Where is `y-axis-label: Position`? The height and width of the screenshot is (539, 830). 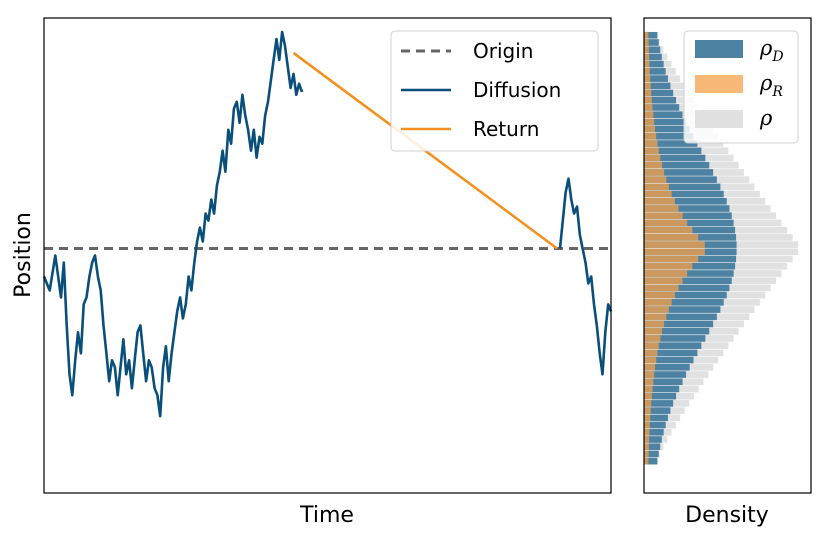 y-axis-label: Position is located at coordinates (23, 255).